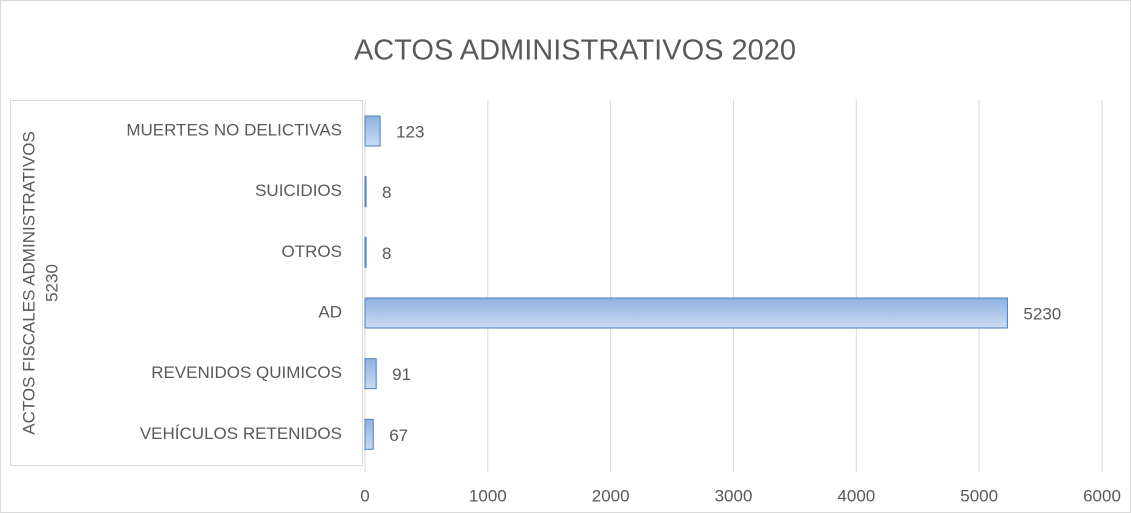  I want to click on data-label: 67, so click(398, 435).